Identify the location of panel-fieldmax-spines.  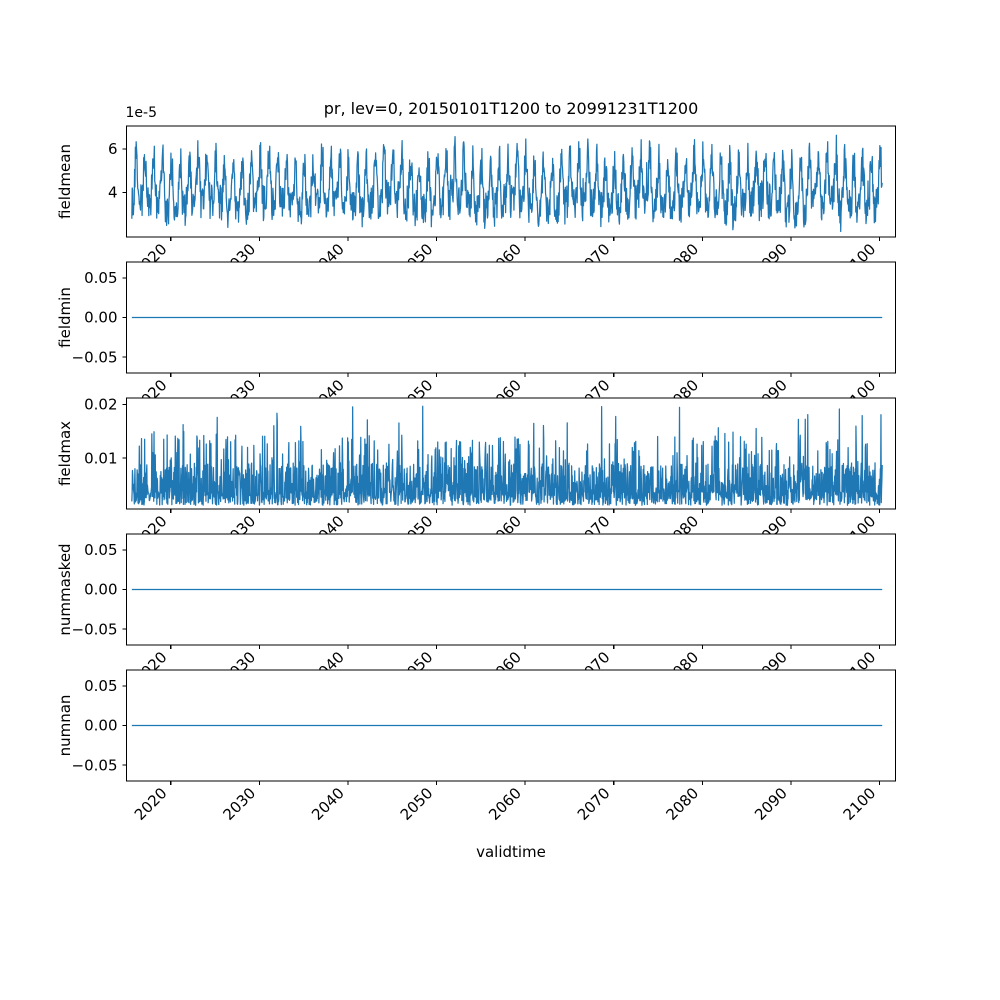
(511, 453).